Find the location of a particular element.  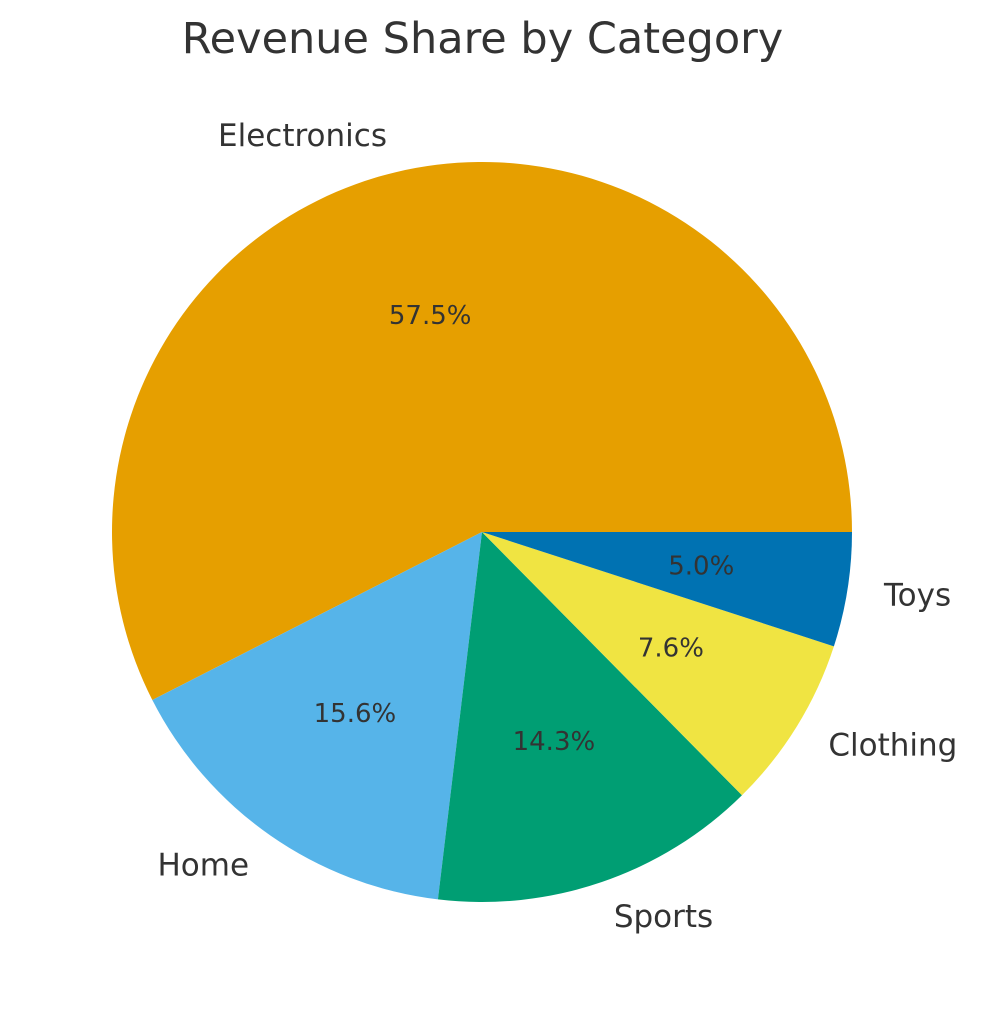

category-label-clothing: Clothing is located at coordinates (892, 746).